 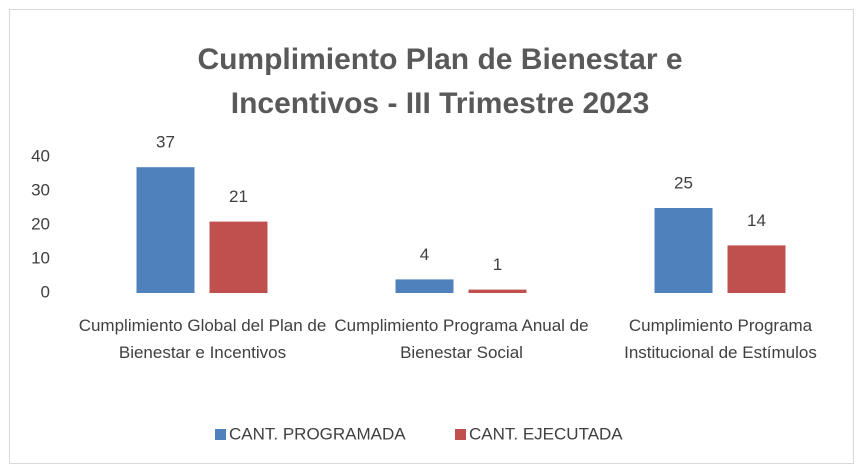 I want to click on legend-label: CANT. EJECUTADA, so click(x=546, y=433).